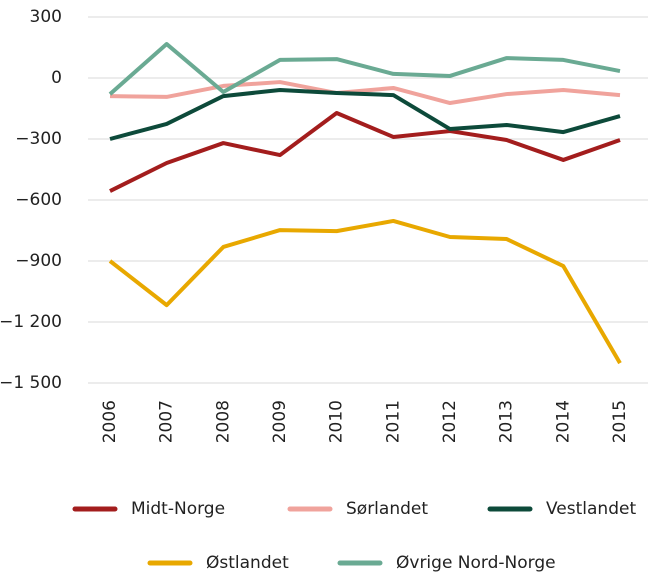  Describe the element at coordinates (247, 563) in the screenshot. I see `legend-label: Østlandet` at that location.